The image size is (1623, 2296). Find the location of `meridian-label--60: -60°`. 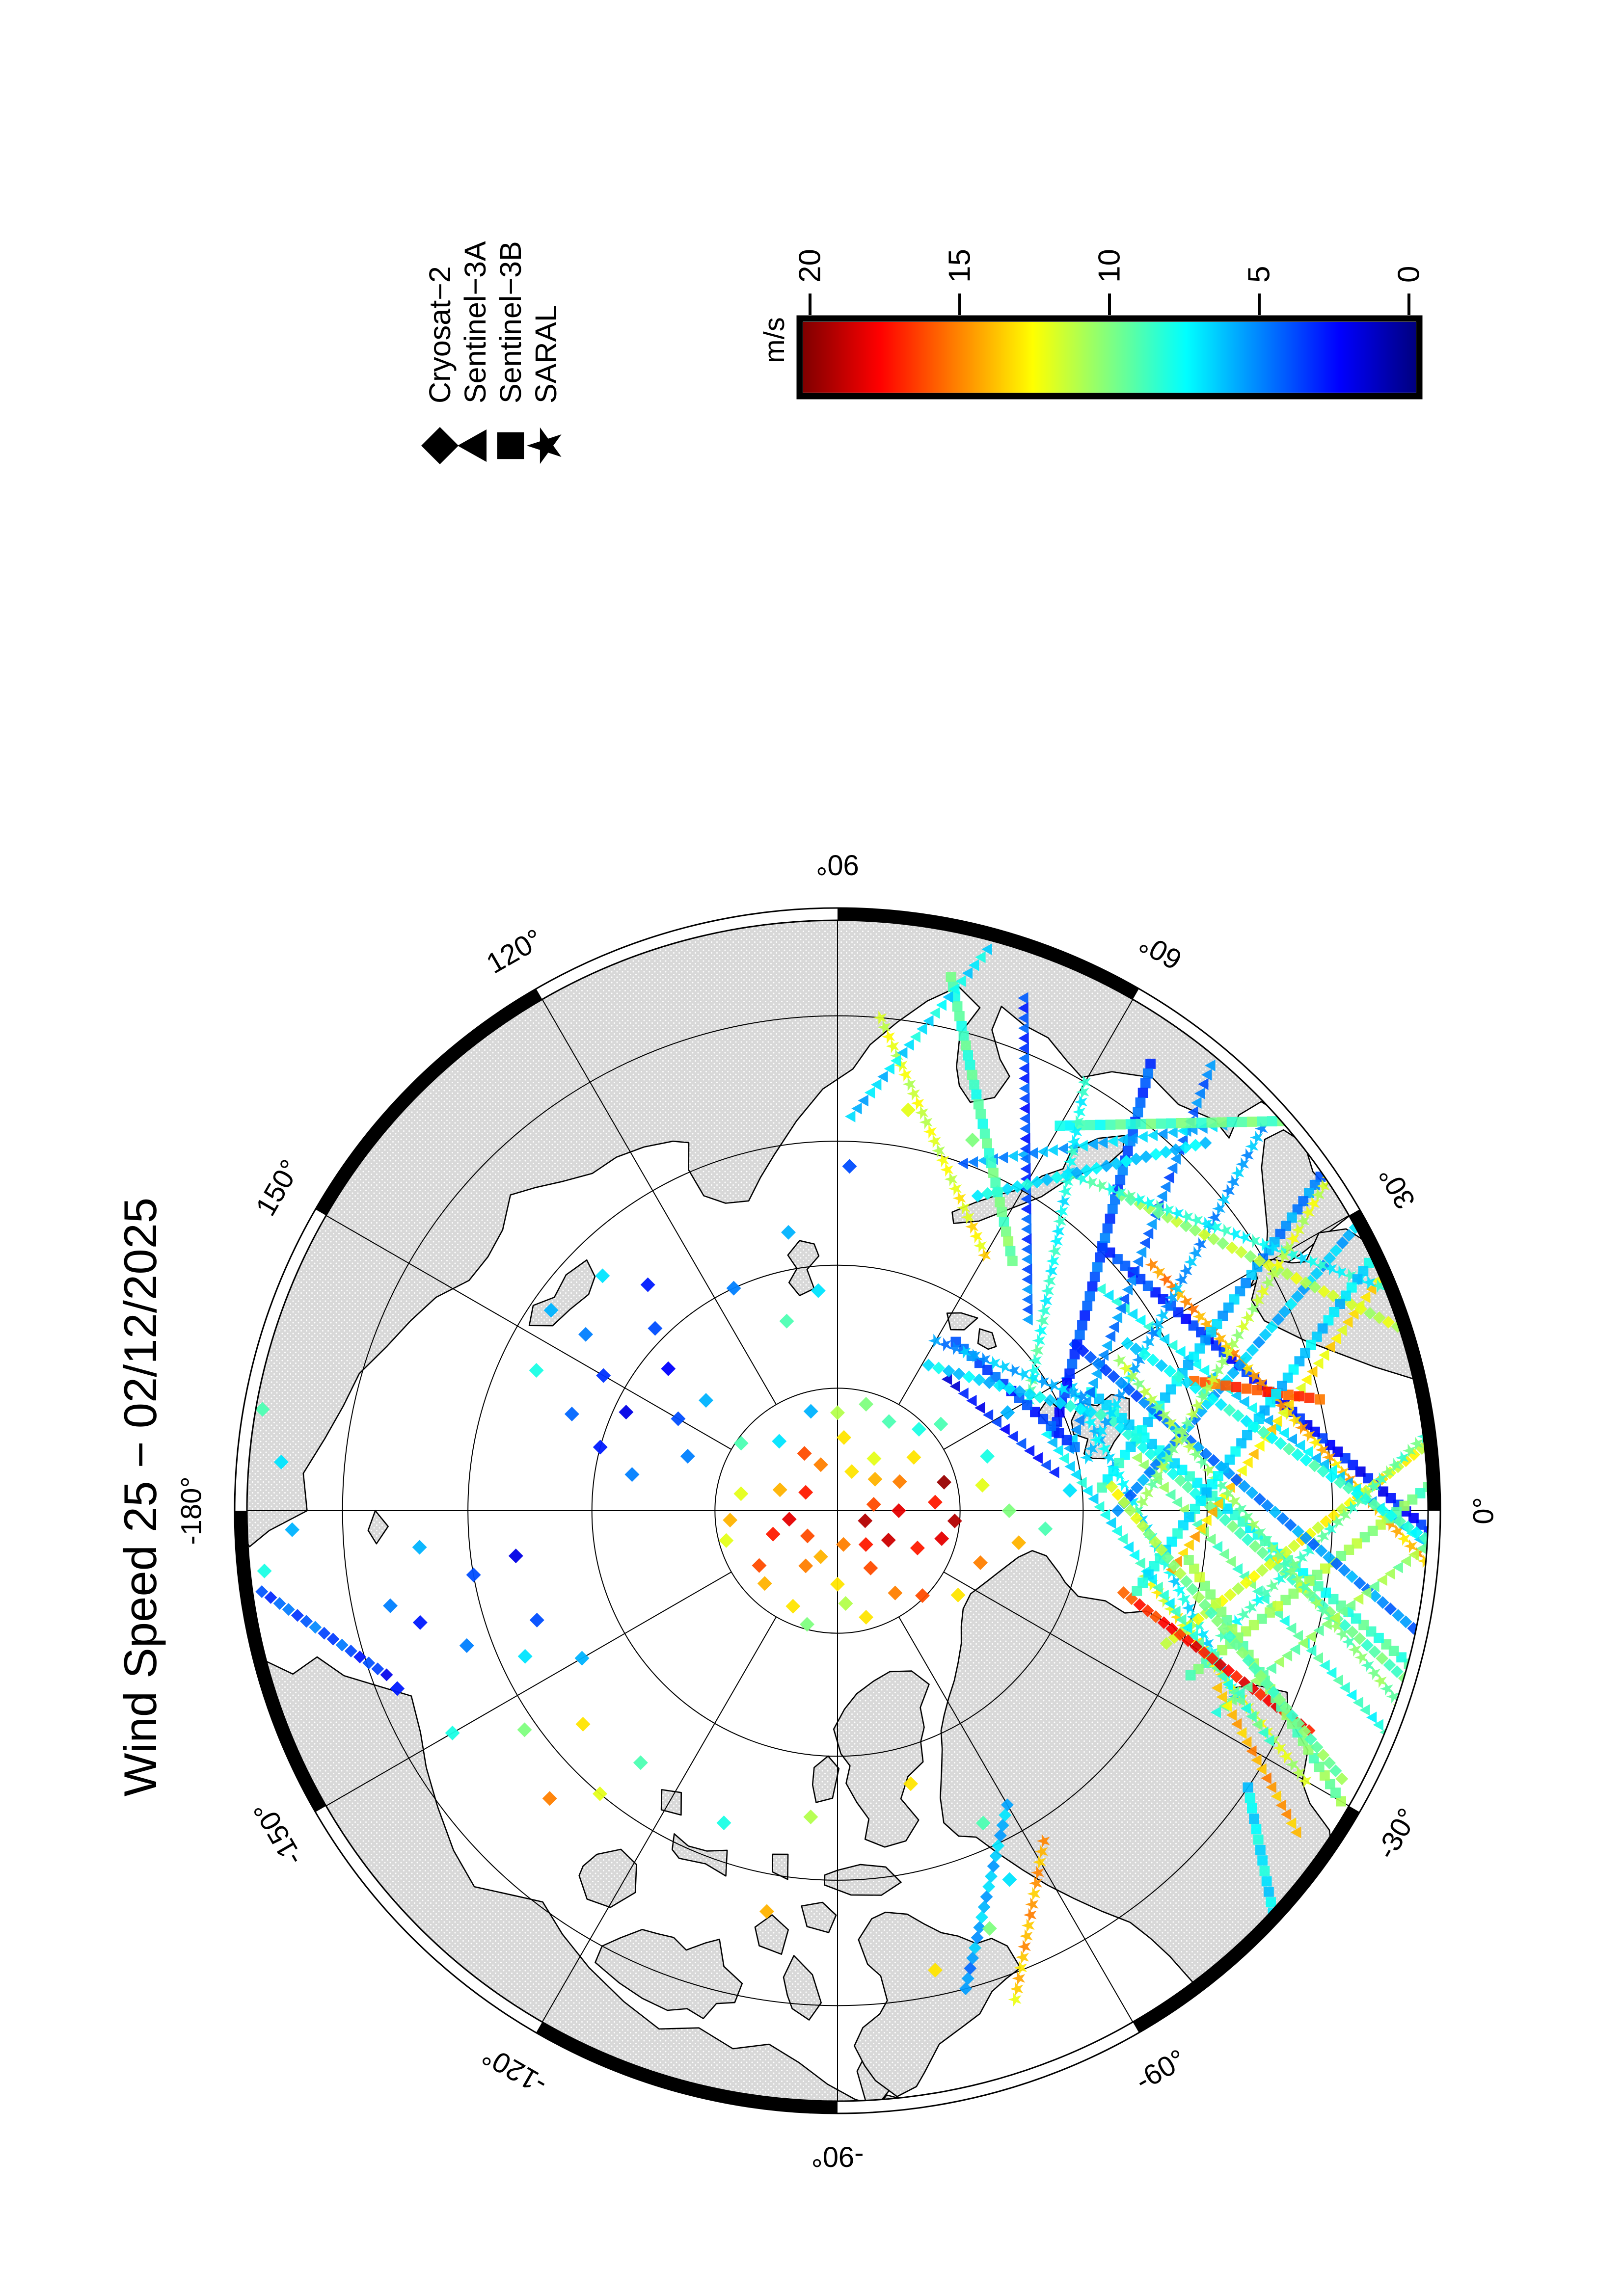

meridian-label--60: -60° is located at coordinates (1160, 2070).